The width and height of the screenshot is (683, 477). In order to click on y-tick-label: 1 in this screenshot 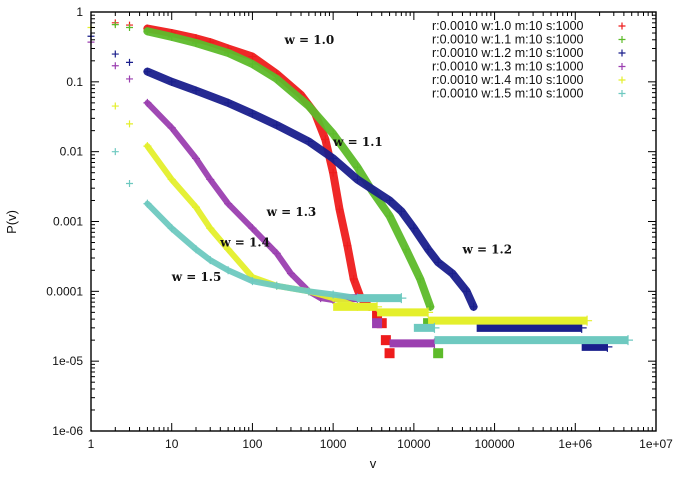, I will do `click(79, 12)`.